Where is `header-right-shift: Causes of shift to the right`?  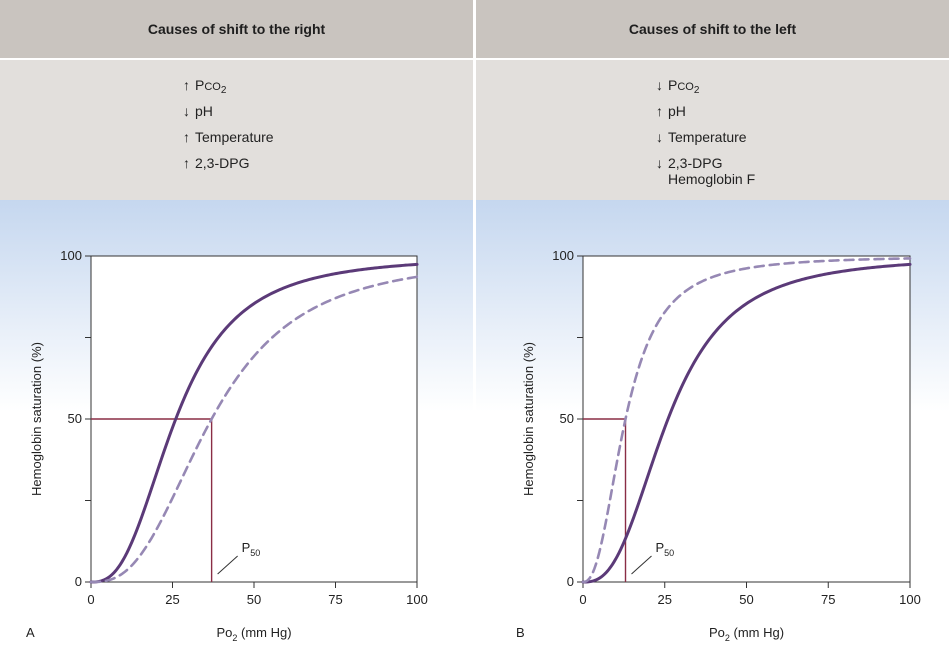 header-right-shift: Causes of shift to the right is located at coordinates (236, 29).